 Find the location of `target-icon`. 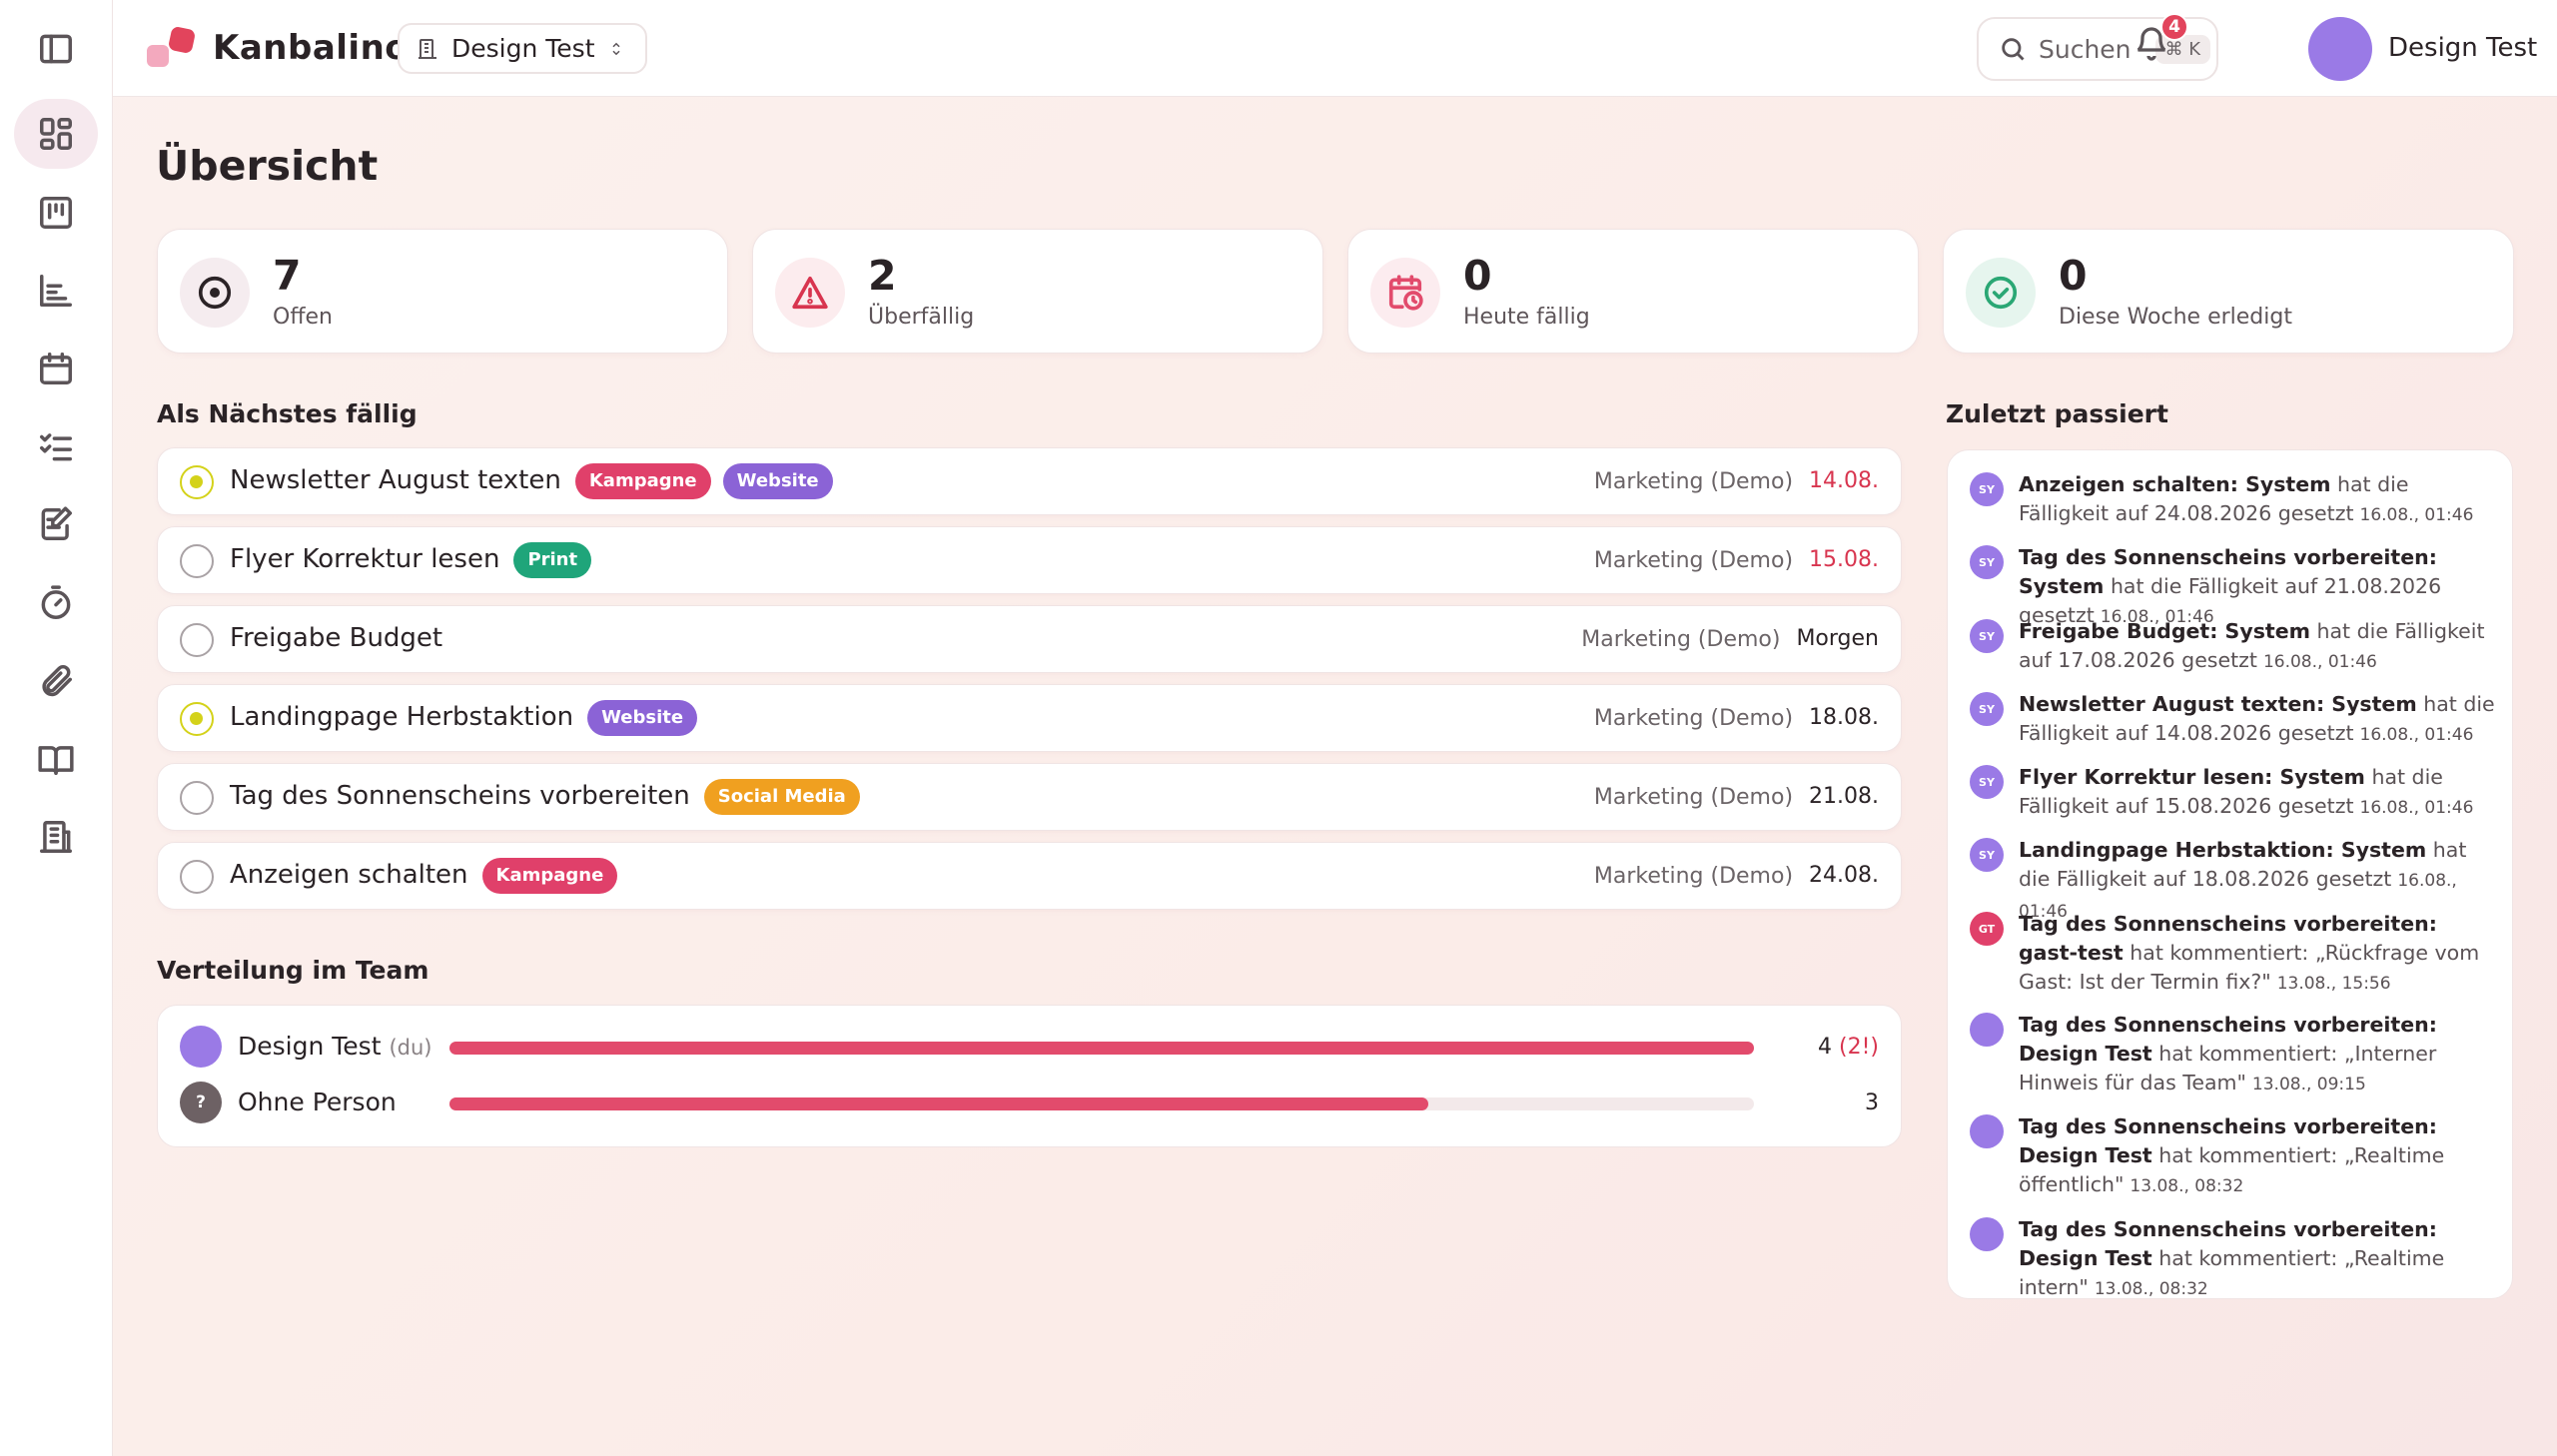

target-icon is located at coordinates (215, 293).